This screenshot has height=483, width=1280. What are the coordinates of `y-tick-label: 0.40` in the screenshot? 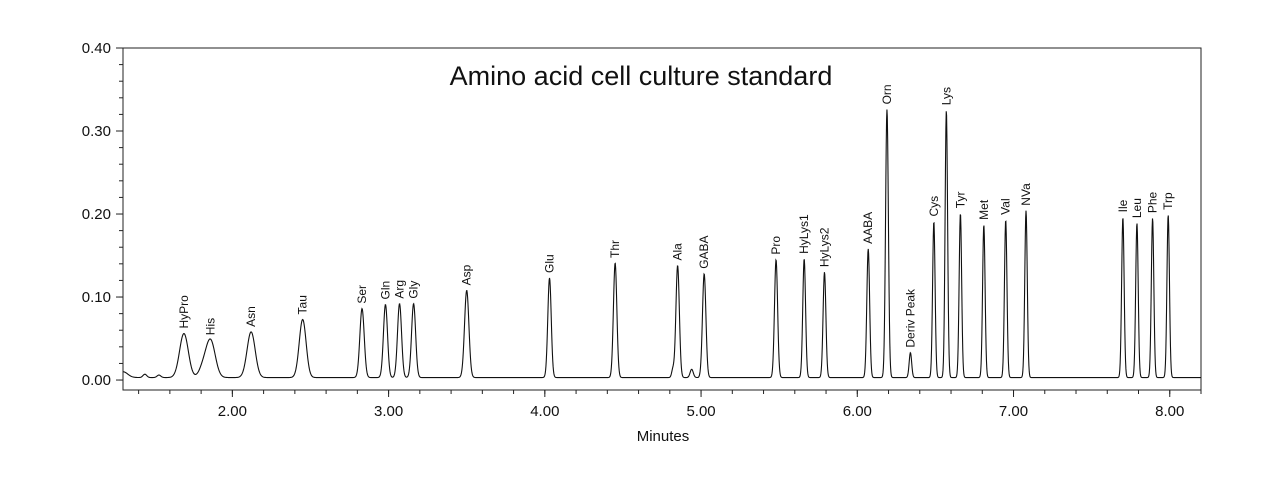 It's located at (96, 48).